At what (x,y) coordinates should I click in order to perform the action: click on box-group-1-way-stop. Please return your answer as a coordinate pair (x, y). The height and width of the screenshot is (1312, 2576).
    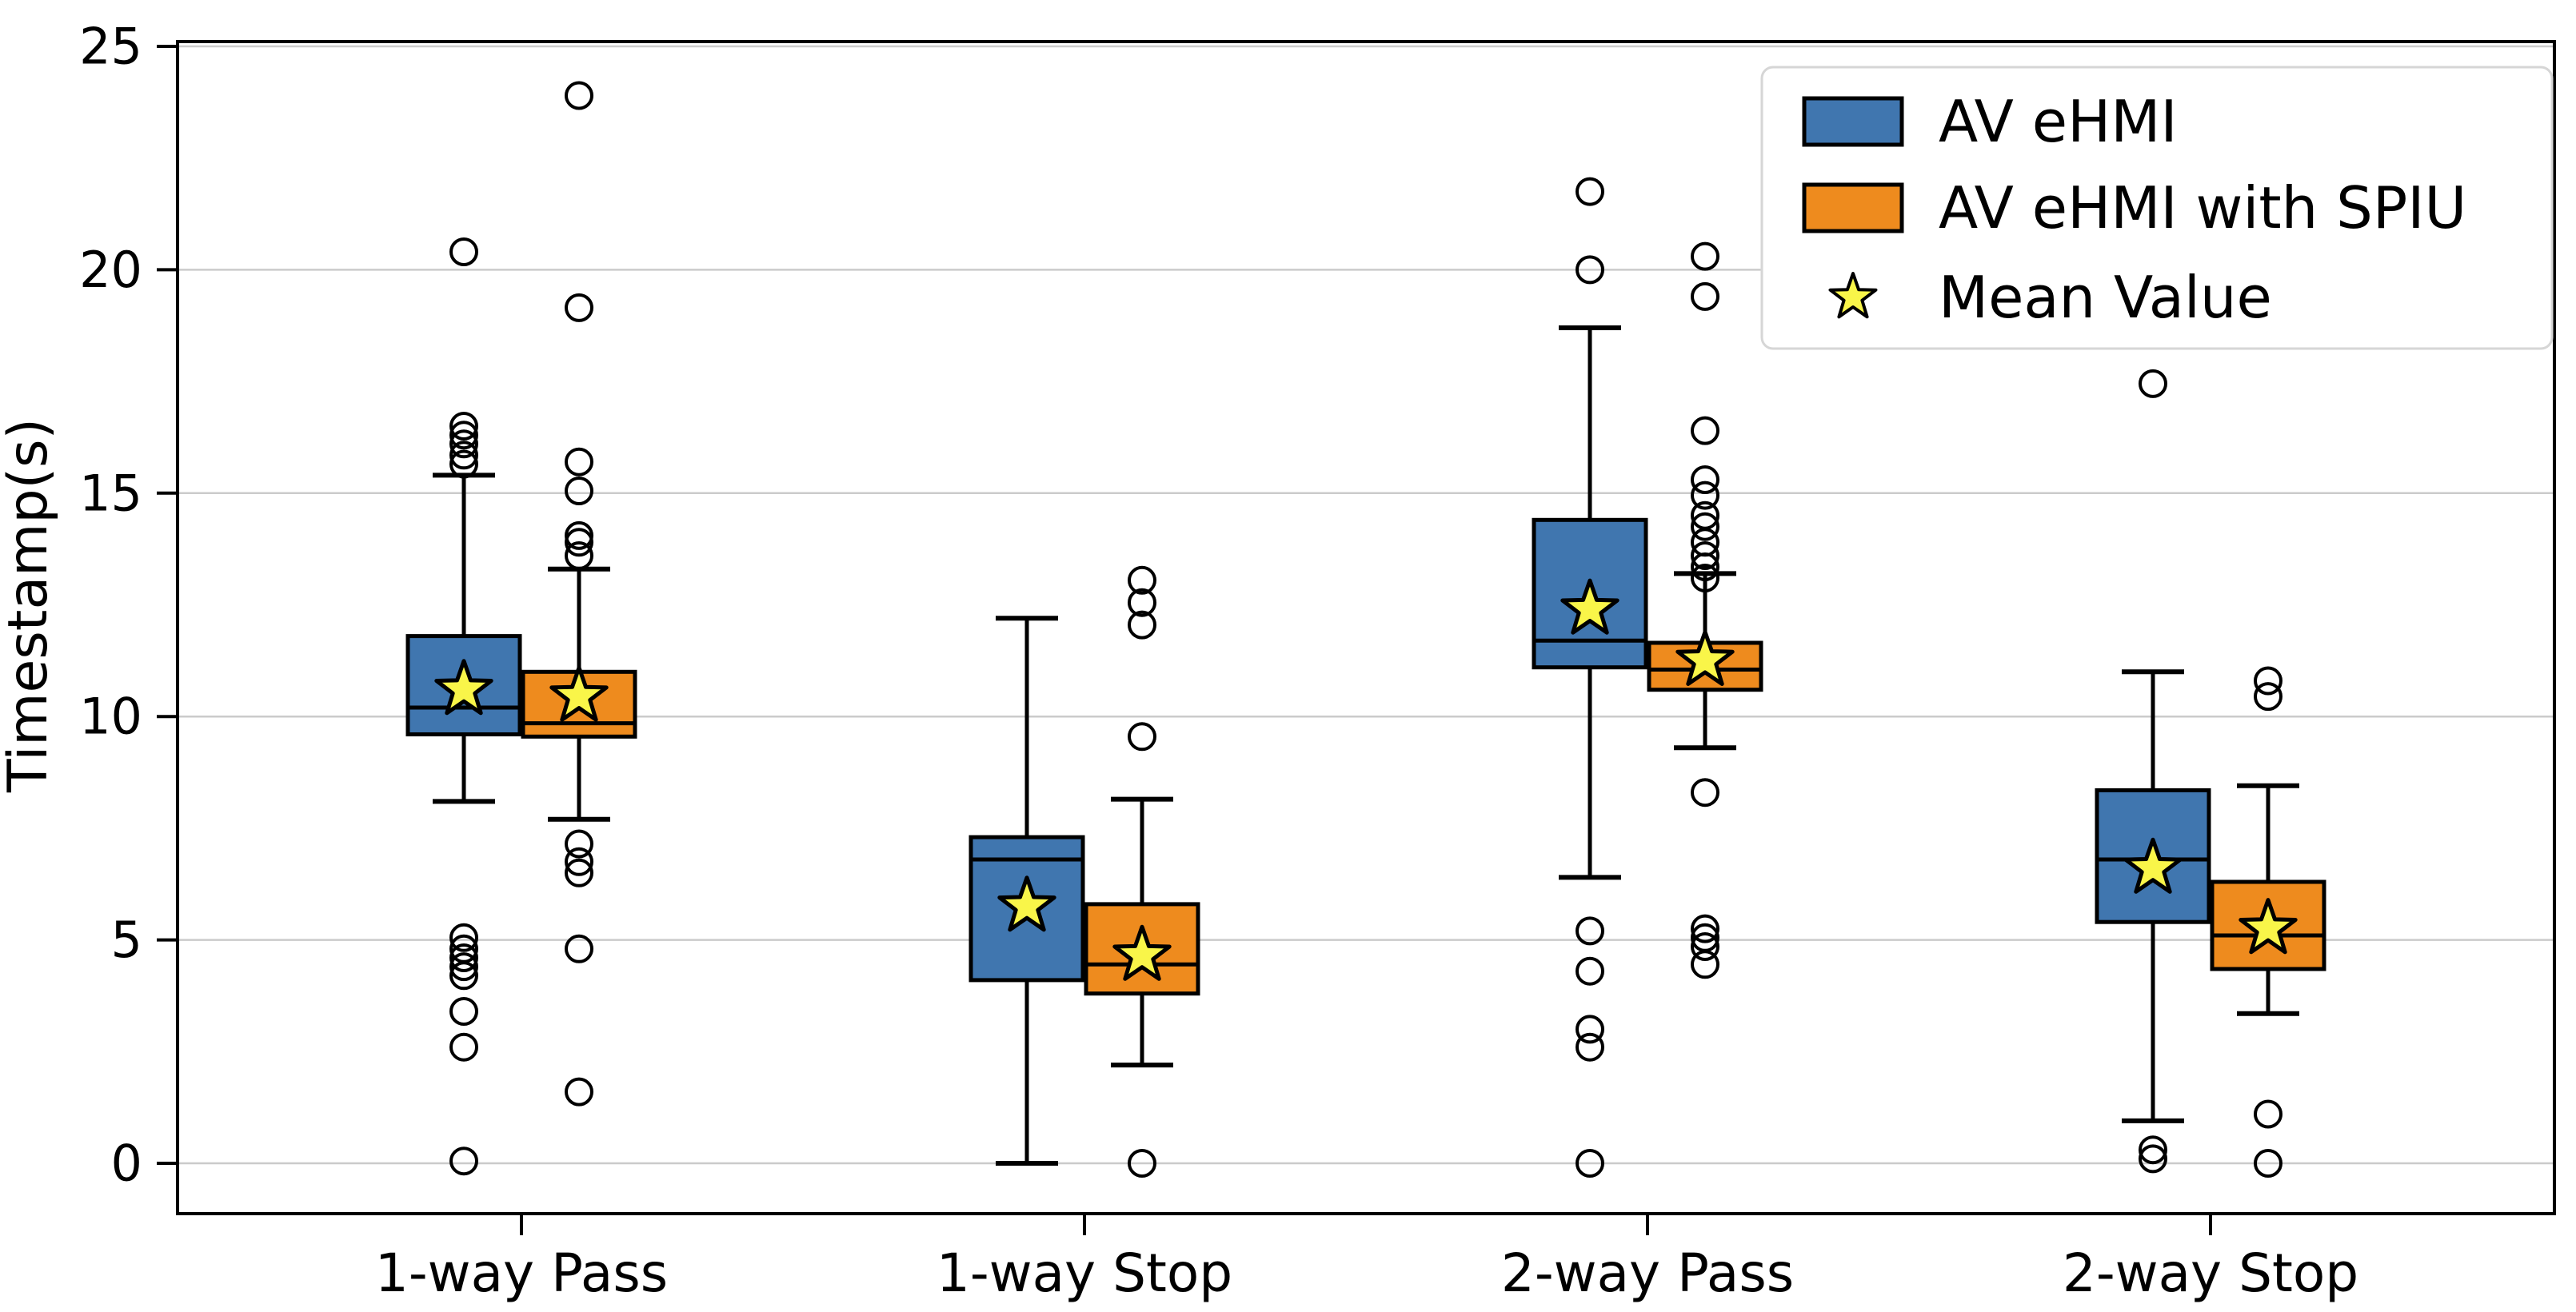
    Looking at the image, I should click on (1142, 871).